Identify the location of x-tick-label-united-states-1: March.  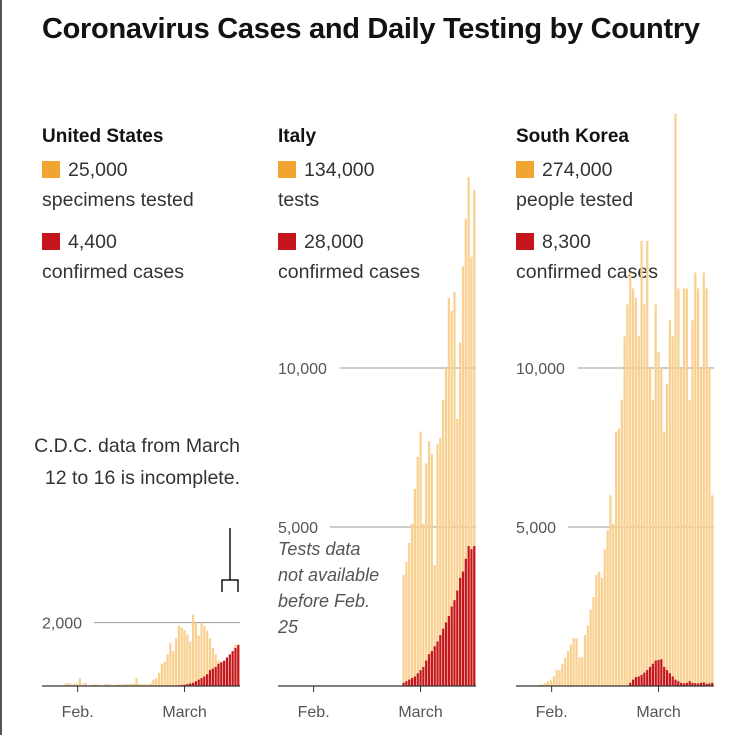
(184, 712).